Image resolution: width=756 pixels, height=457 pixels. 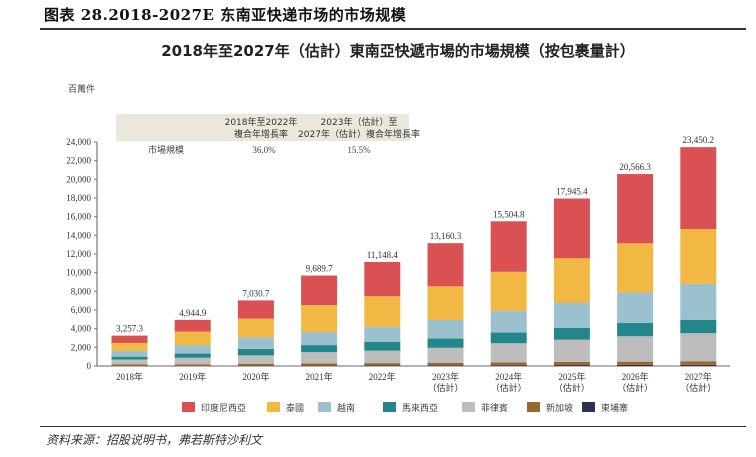 I want to click on legend-label: 菲律賓, so click(x=494, y=408).